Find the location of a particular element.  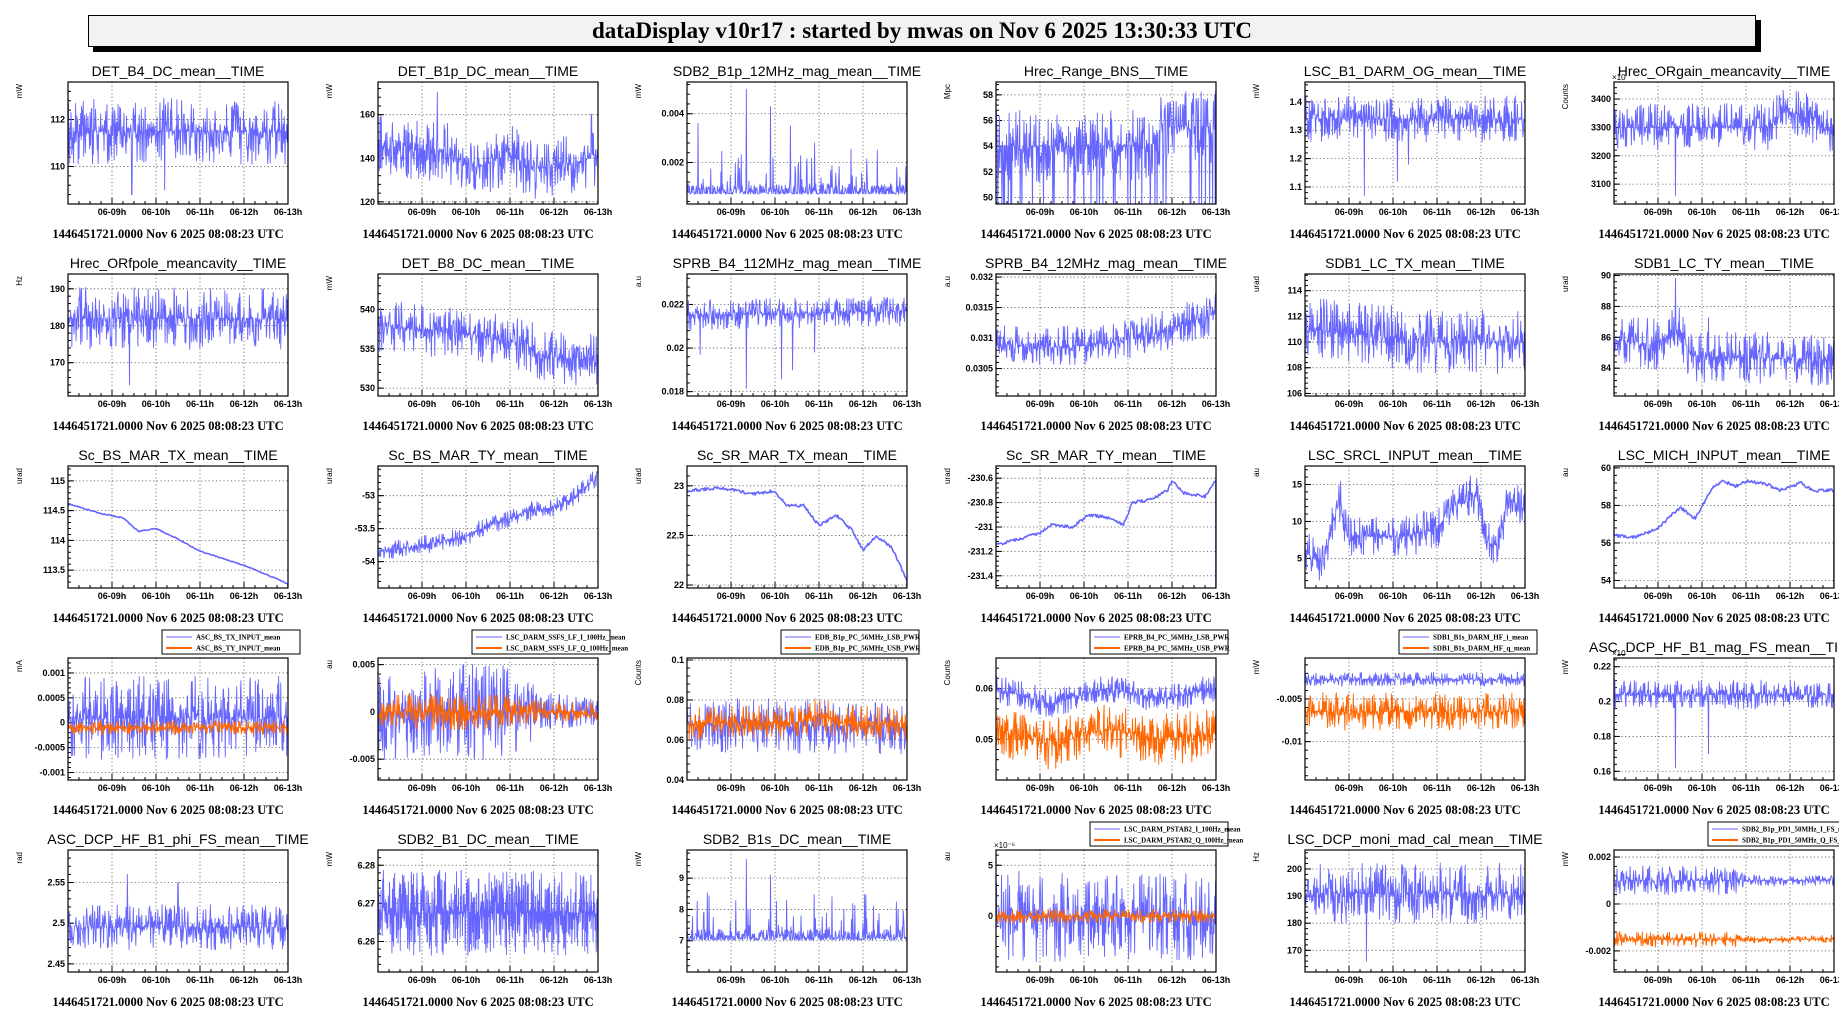

y-tick-label: 6.28 is located at coordinates (366, 865).